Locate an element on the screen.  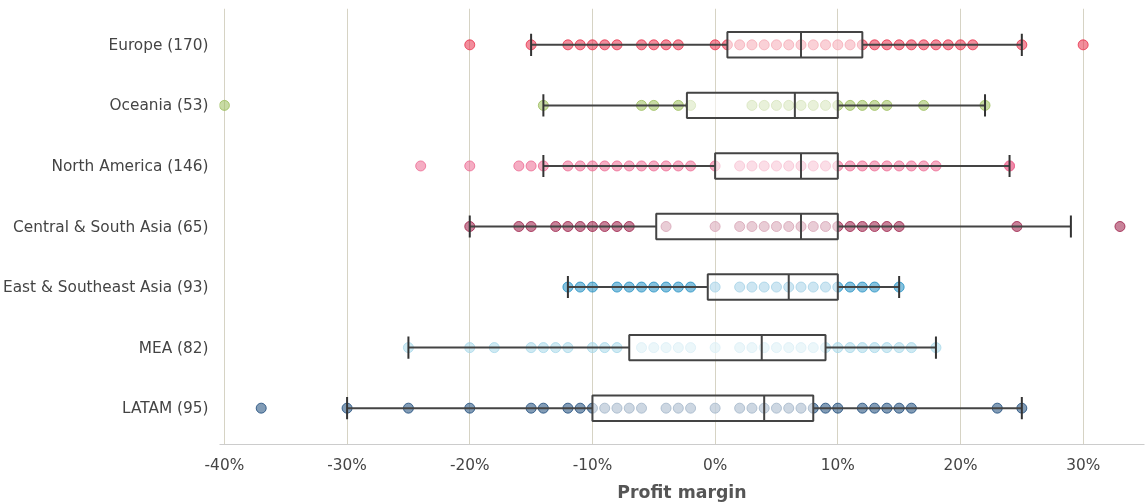
y-tick-label: LATAM (95) is located at coordinates (165, 408).